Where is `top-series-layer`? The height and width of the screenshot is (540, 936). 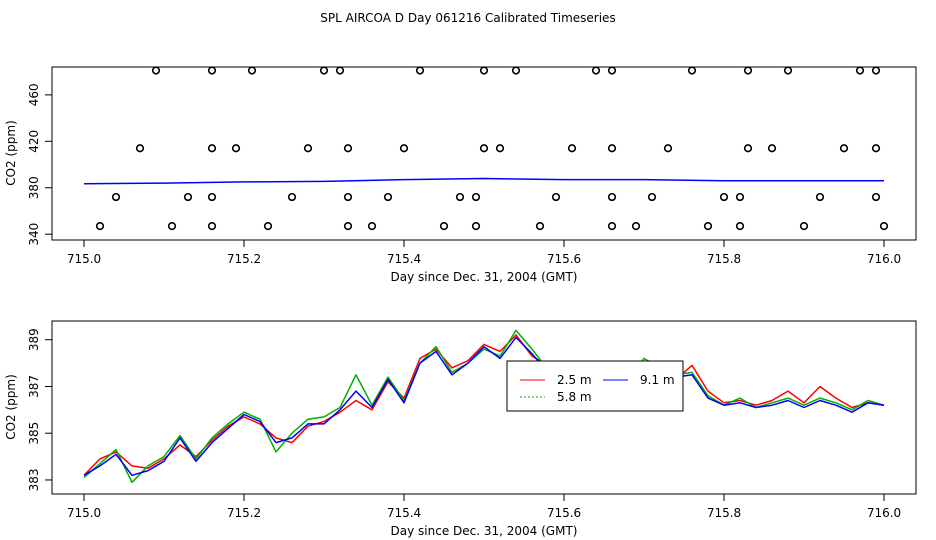 top-series-layer is located at coordinates (483, 181).